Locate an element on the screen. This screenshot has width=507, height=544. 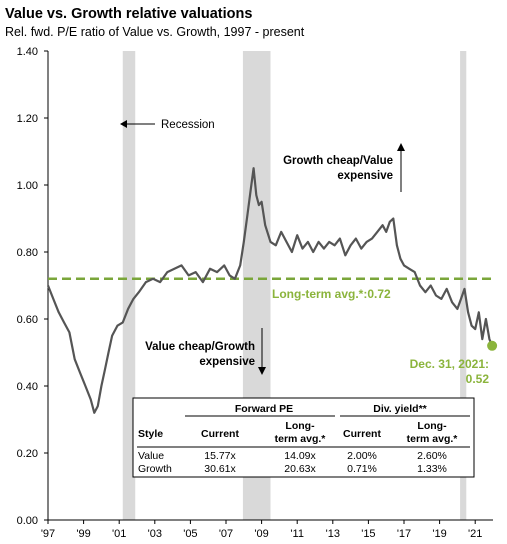
table-row: Value 15.77x 14.09x 2.00% 2.60% is located at coordinates (292, 456).